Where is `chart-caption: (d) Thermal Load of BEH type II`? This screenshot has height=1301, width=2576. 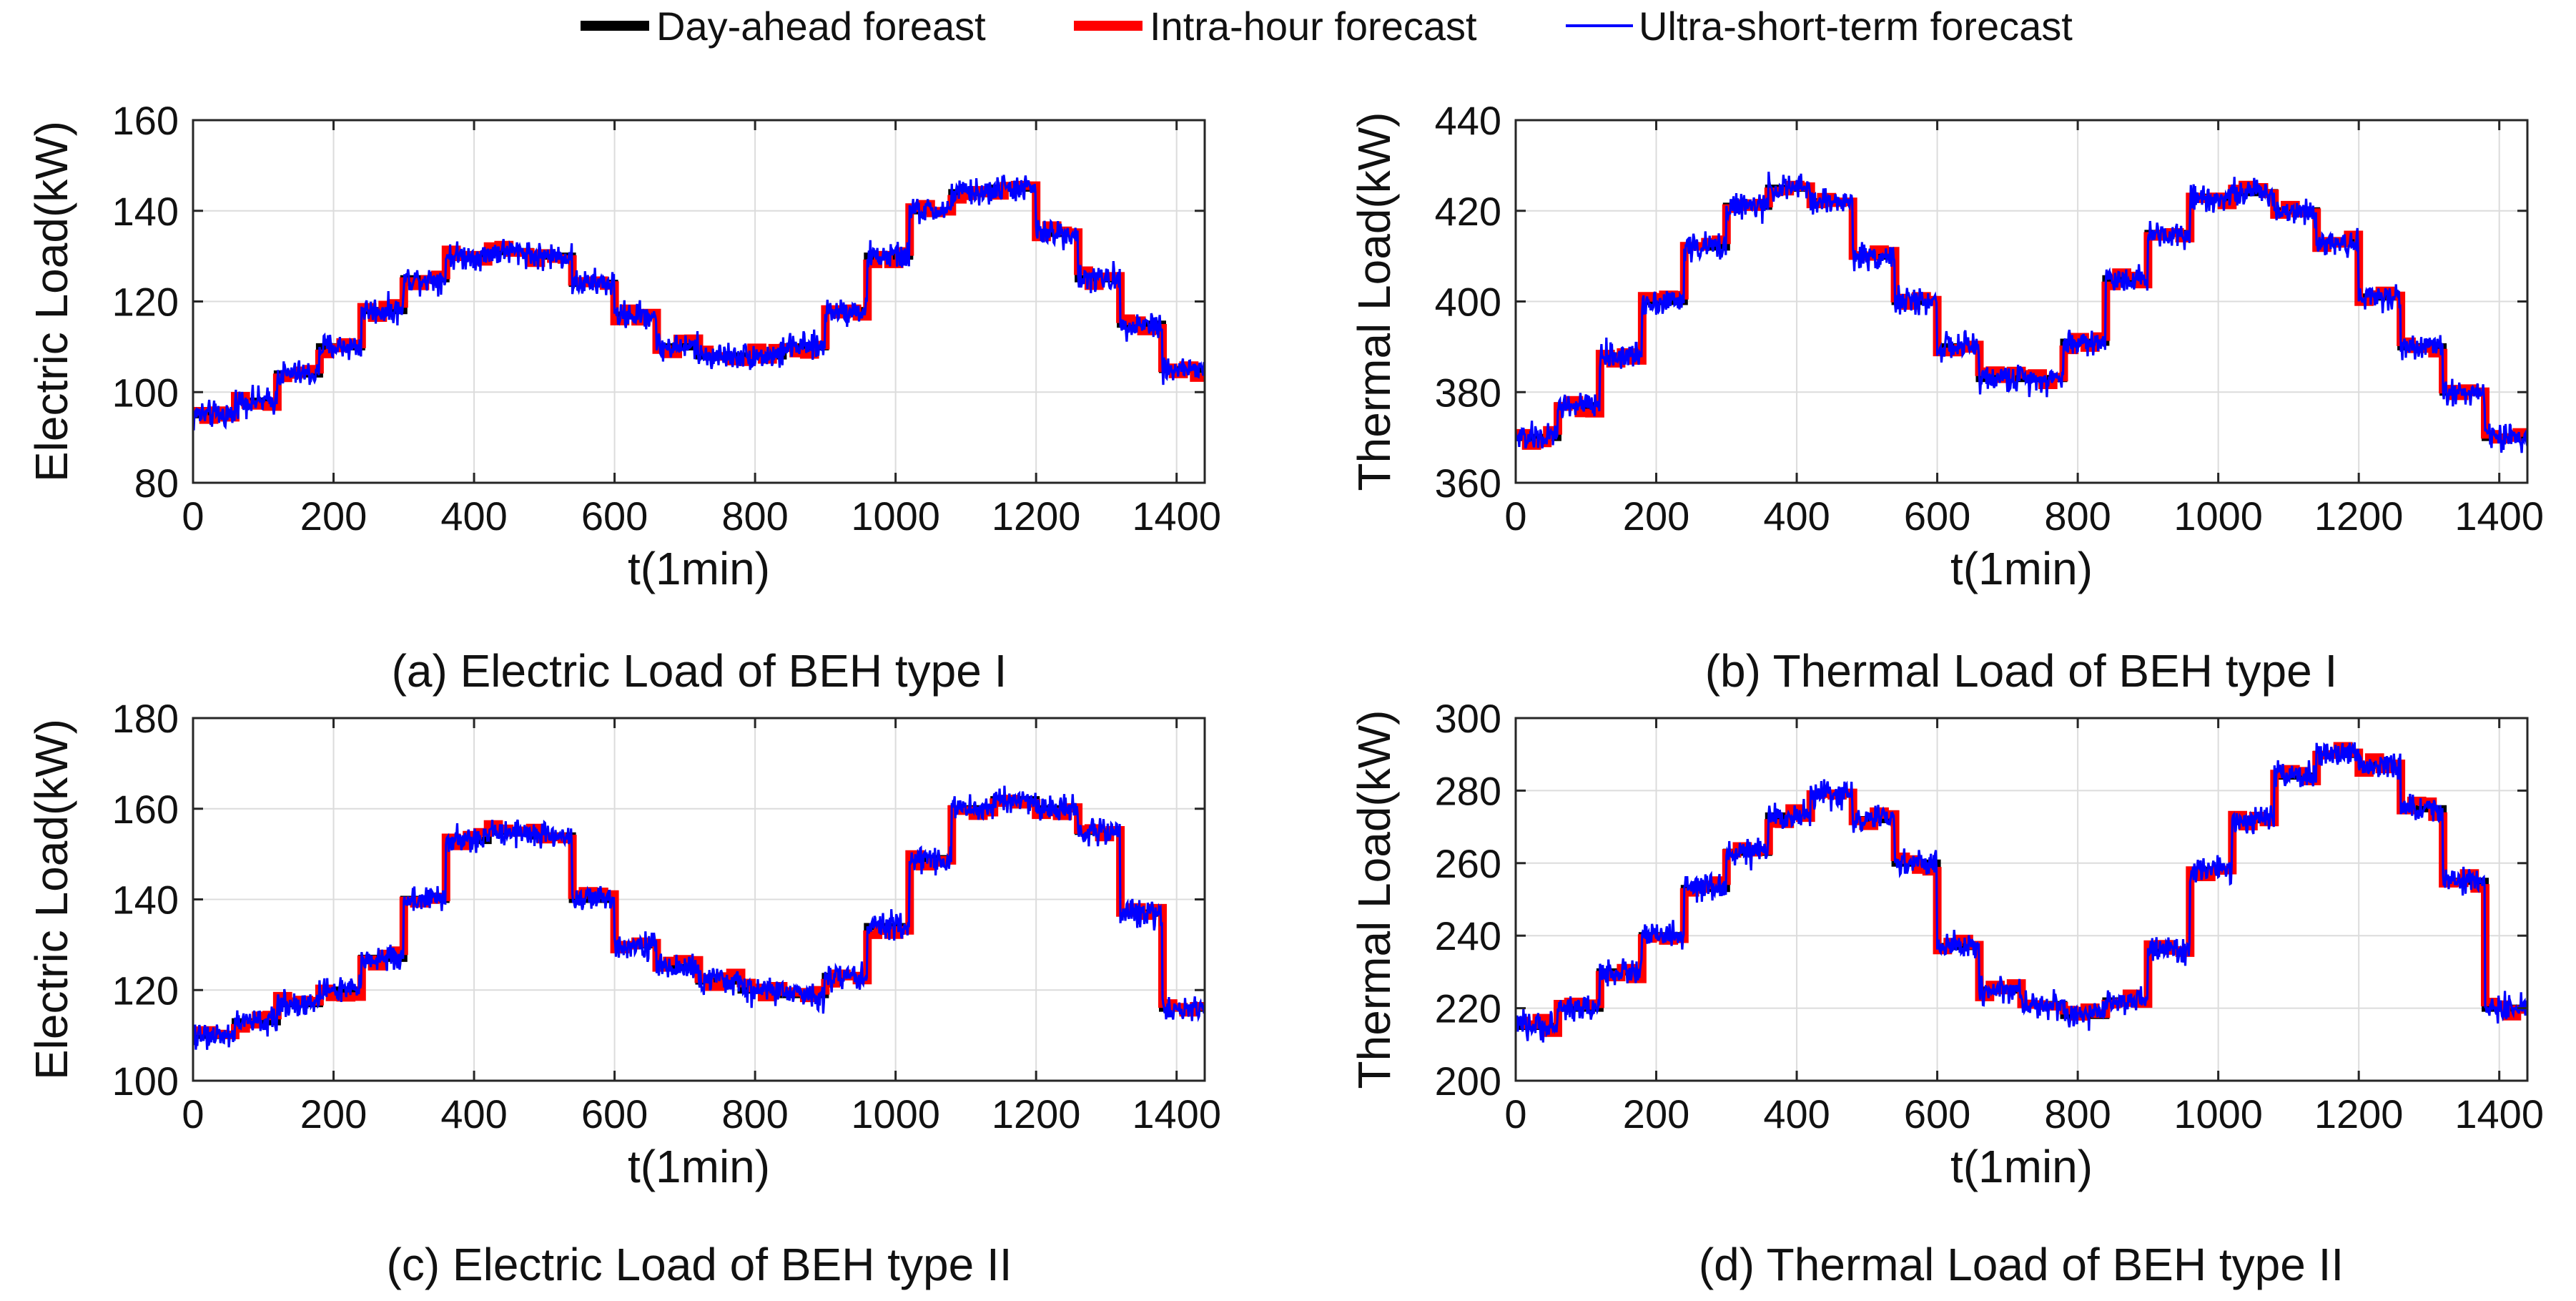 chart-caption: (d) Thermal Load of BEH type II is located at coordinates (2021, 1265).